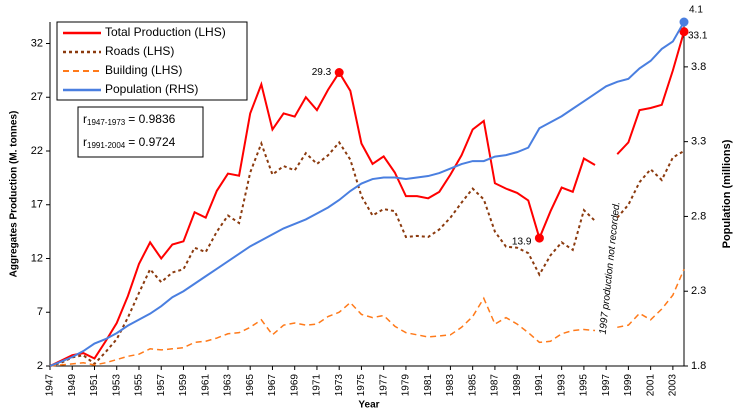 The width and height of the screenshot is (739, 412). What do you see at coordinates (698, 216) in the screenshot?
I see `y2-tick-label: 2.8` at bounding box center [698, 216].